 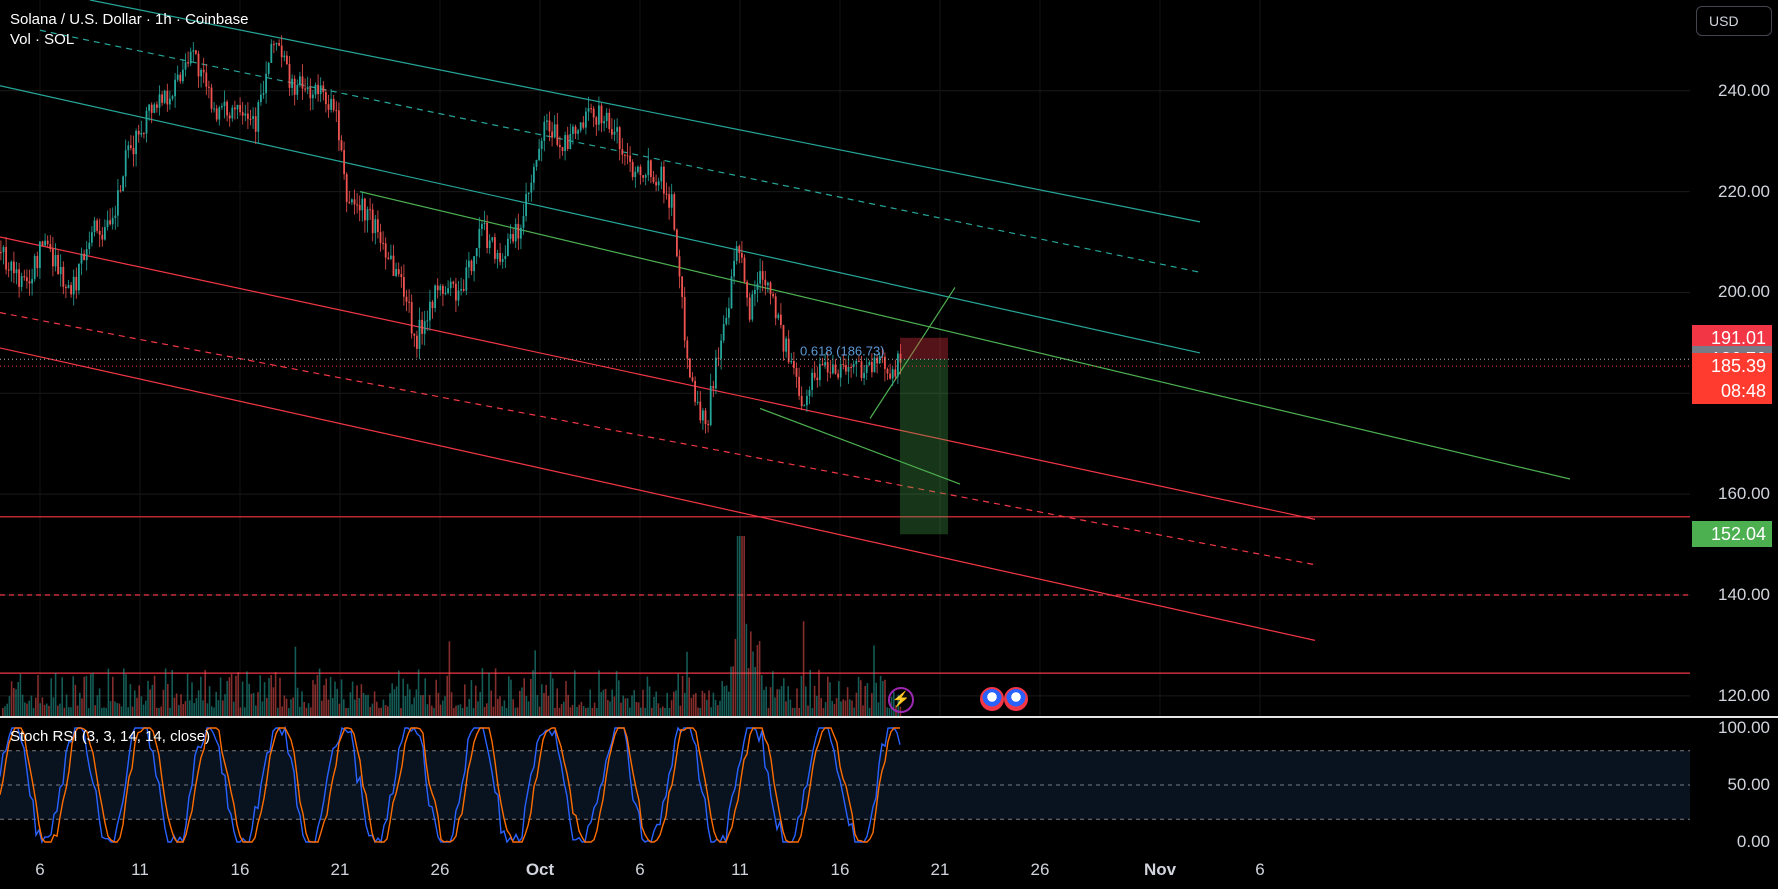 I want to click on time-tick-label: Nov, so click(x=1160, y=869).